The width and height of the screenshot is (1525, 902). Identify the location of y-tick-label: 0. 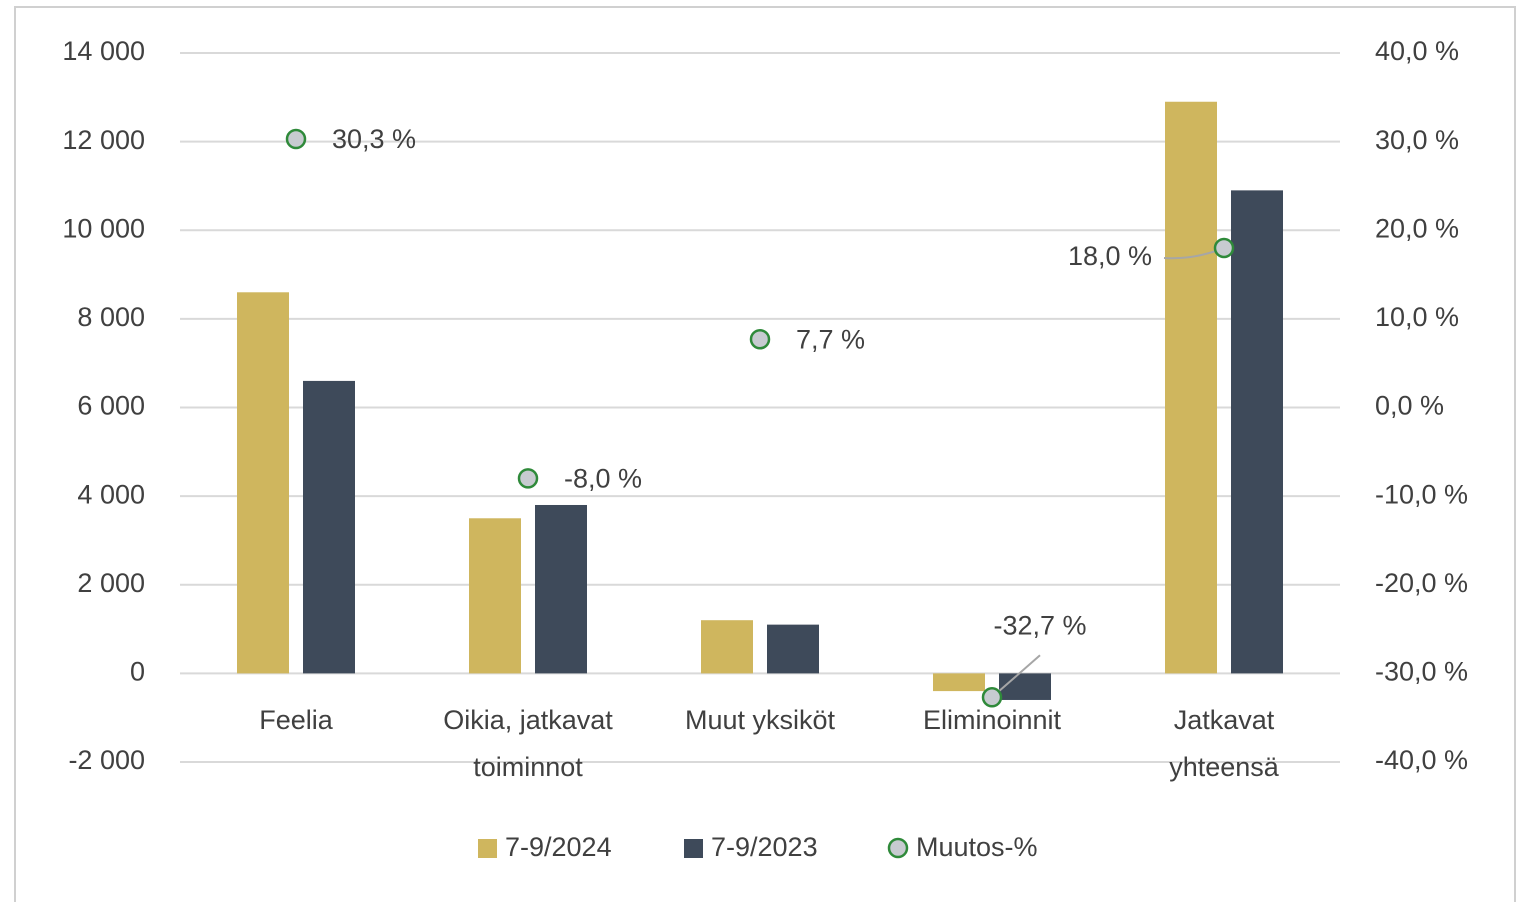
(137, 672).